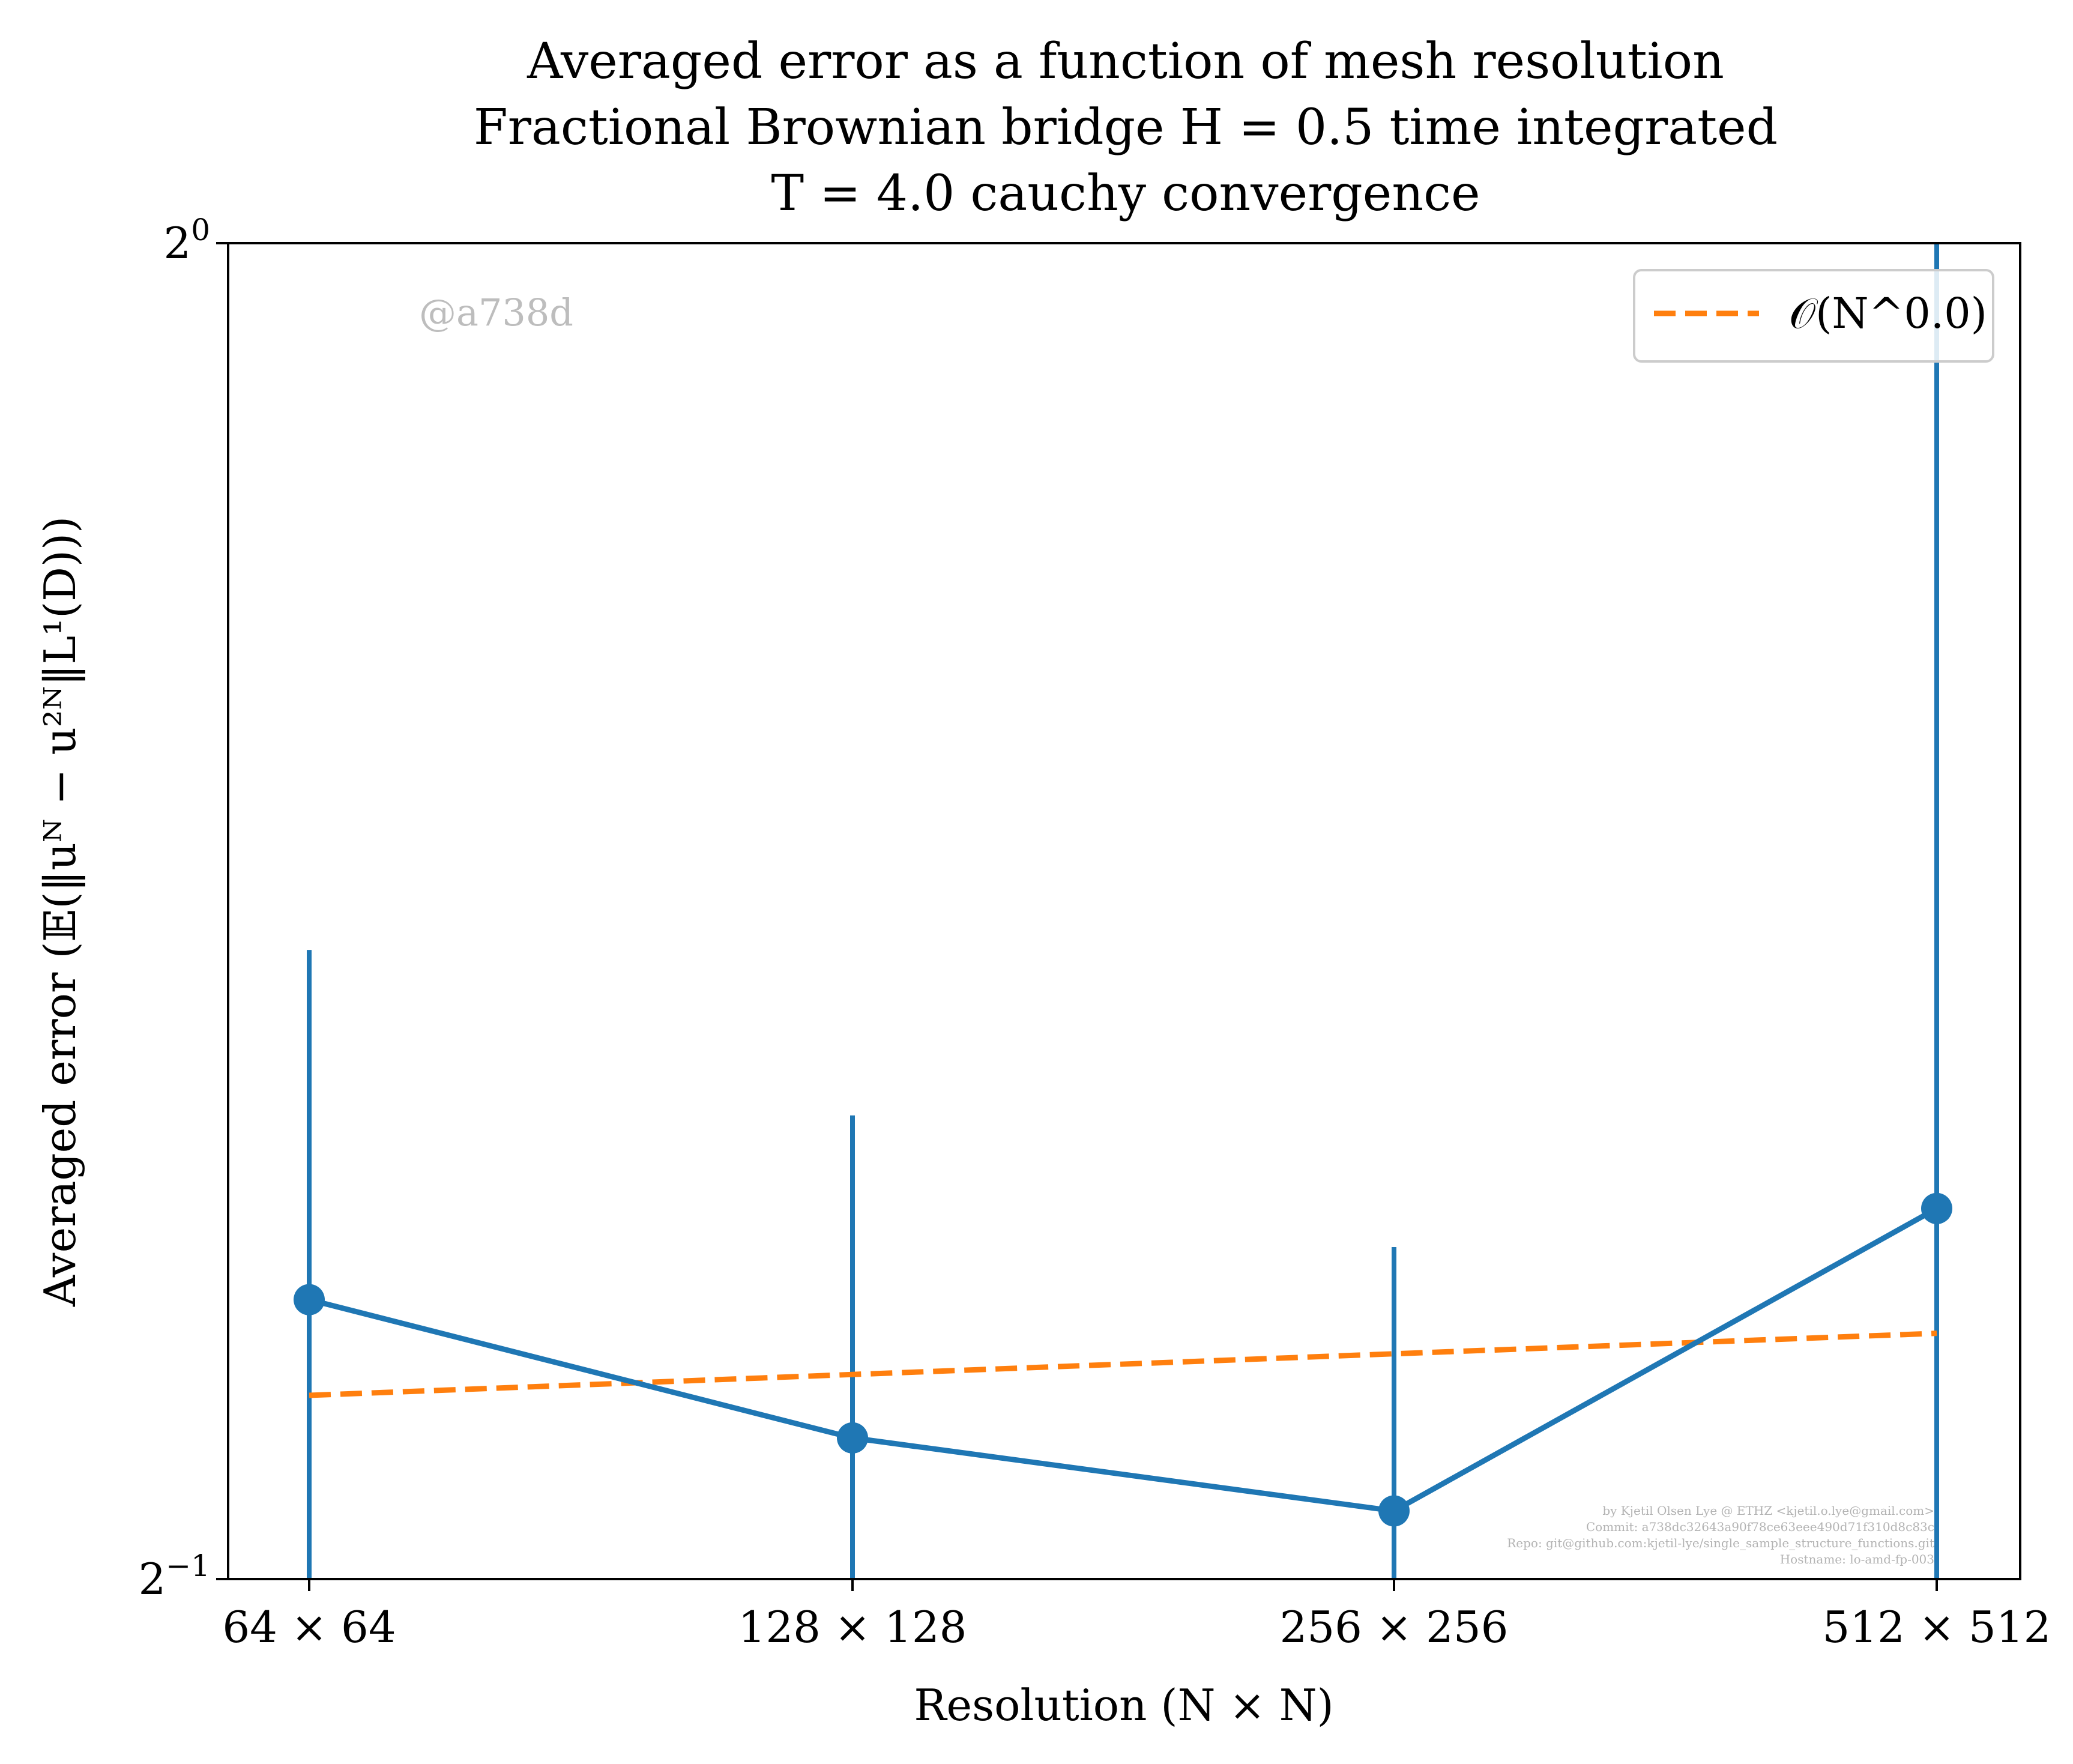 This screenshot has width=2073, height=1764. What do you see at coordinates (1395, 1627) in the screenshot?
I see `x-tick-label: 256 × 256` at bounding box center [1395, 1627].